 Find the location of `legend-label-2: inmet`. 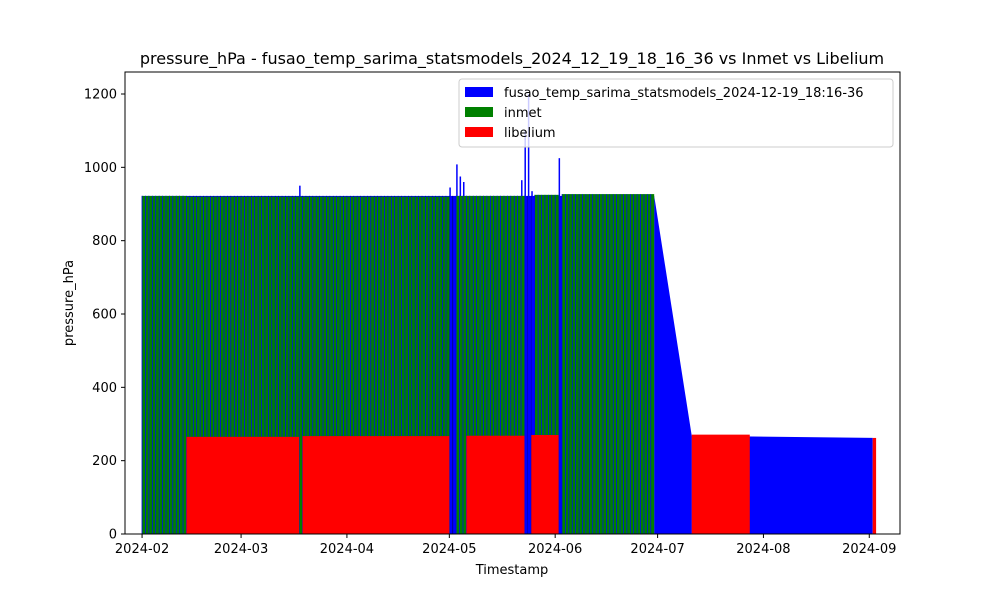

legend-label-2: inmet is located at coordinates (523, 113).